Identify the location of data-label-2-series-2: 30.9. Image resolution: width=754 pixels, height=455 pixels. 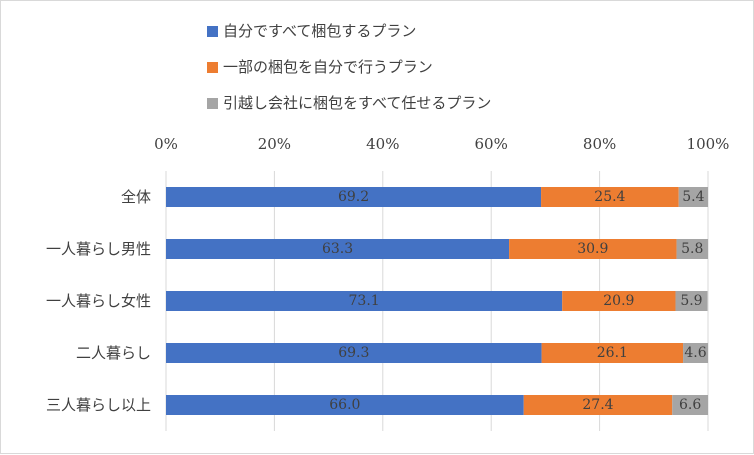
(592, 249).